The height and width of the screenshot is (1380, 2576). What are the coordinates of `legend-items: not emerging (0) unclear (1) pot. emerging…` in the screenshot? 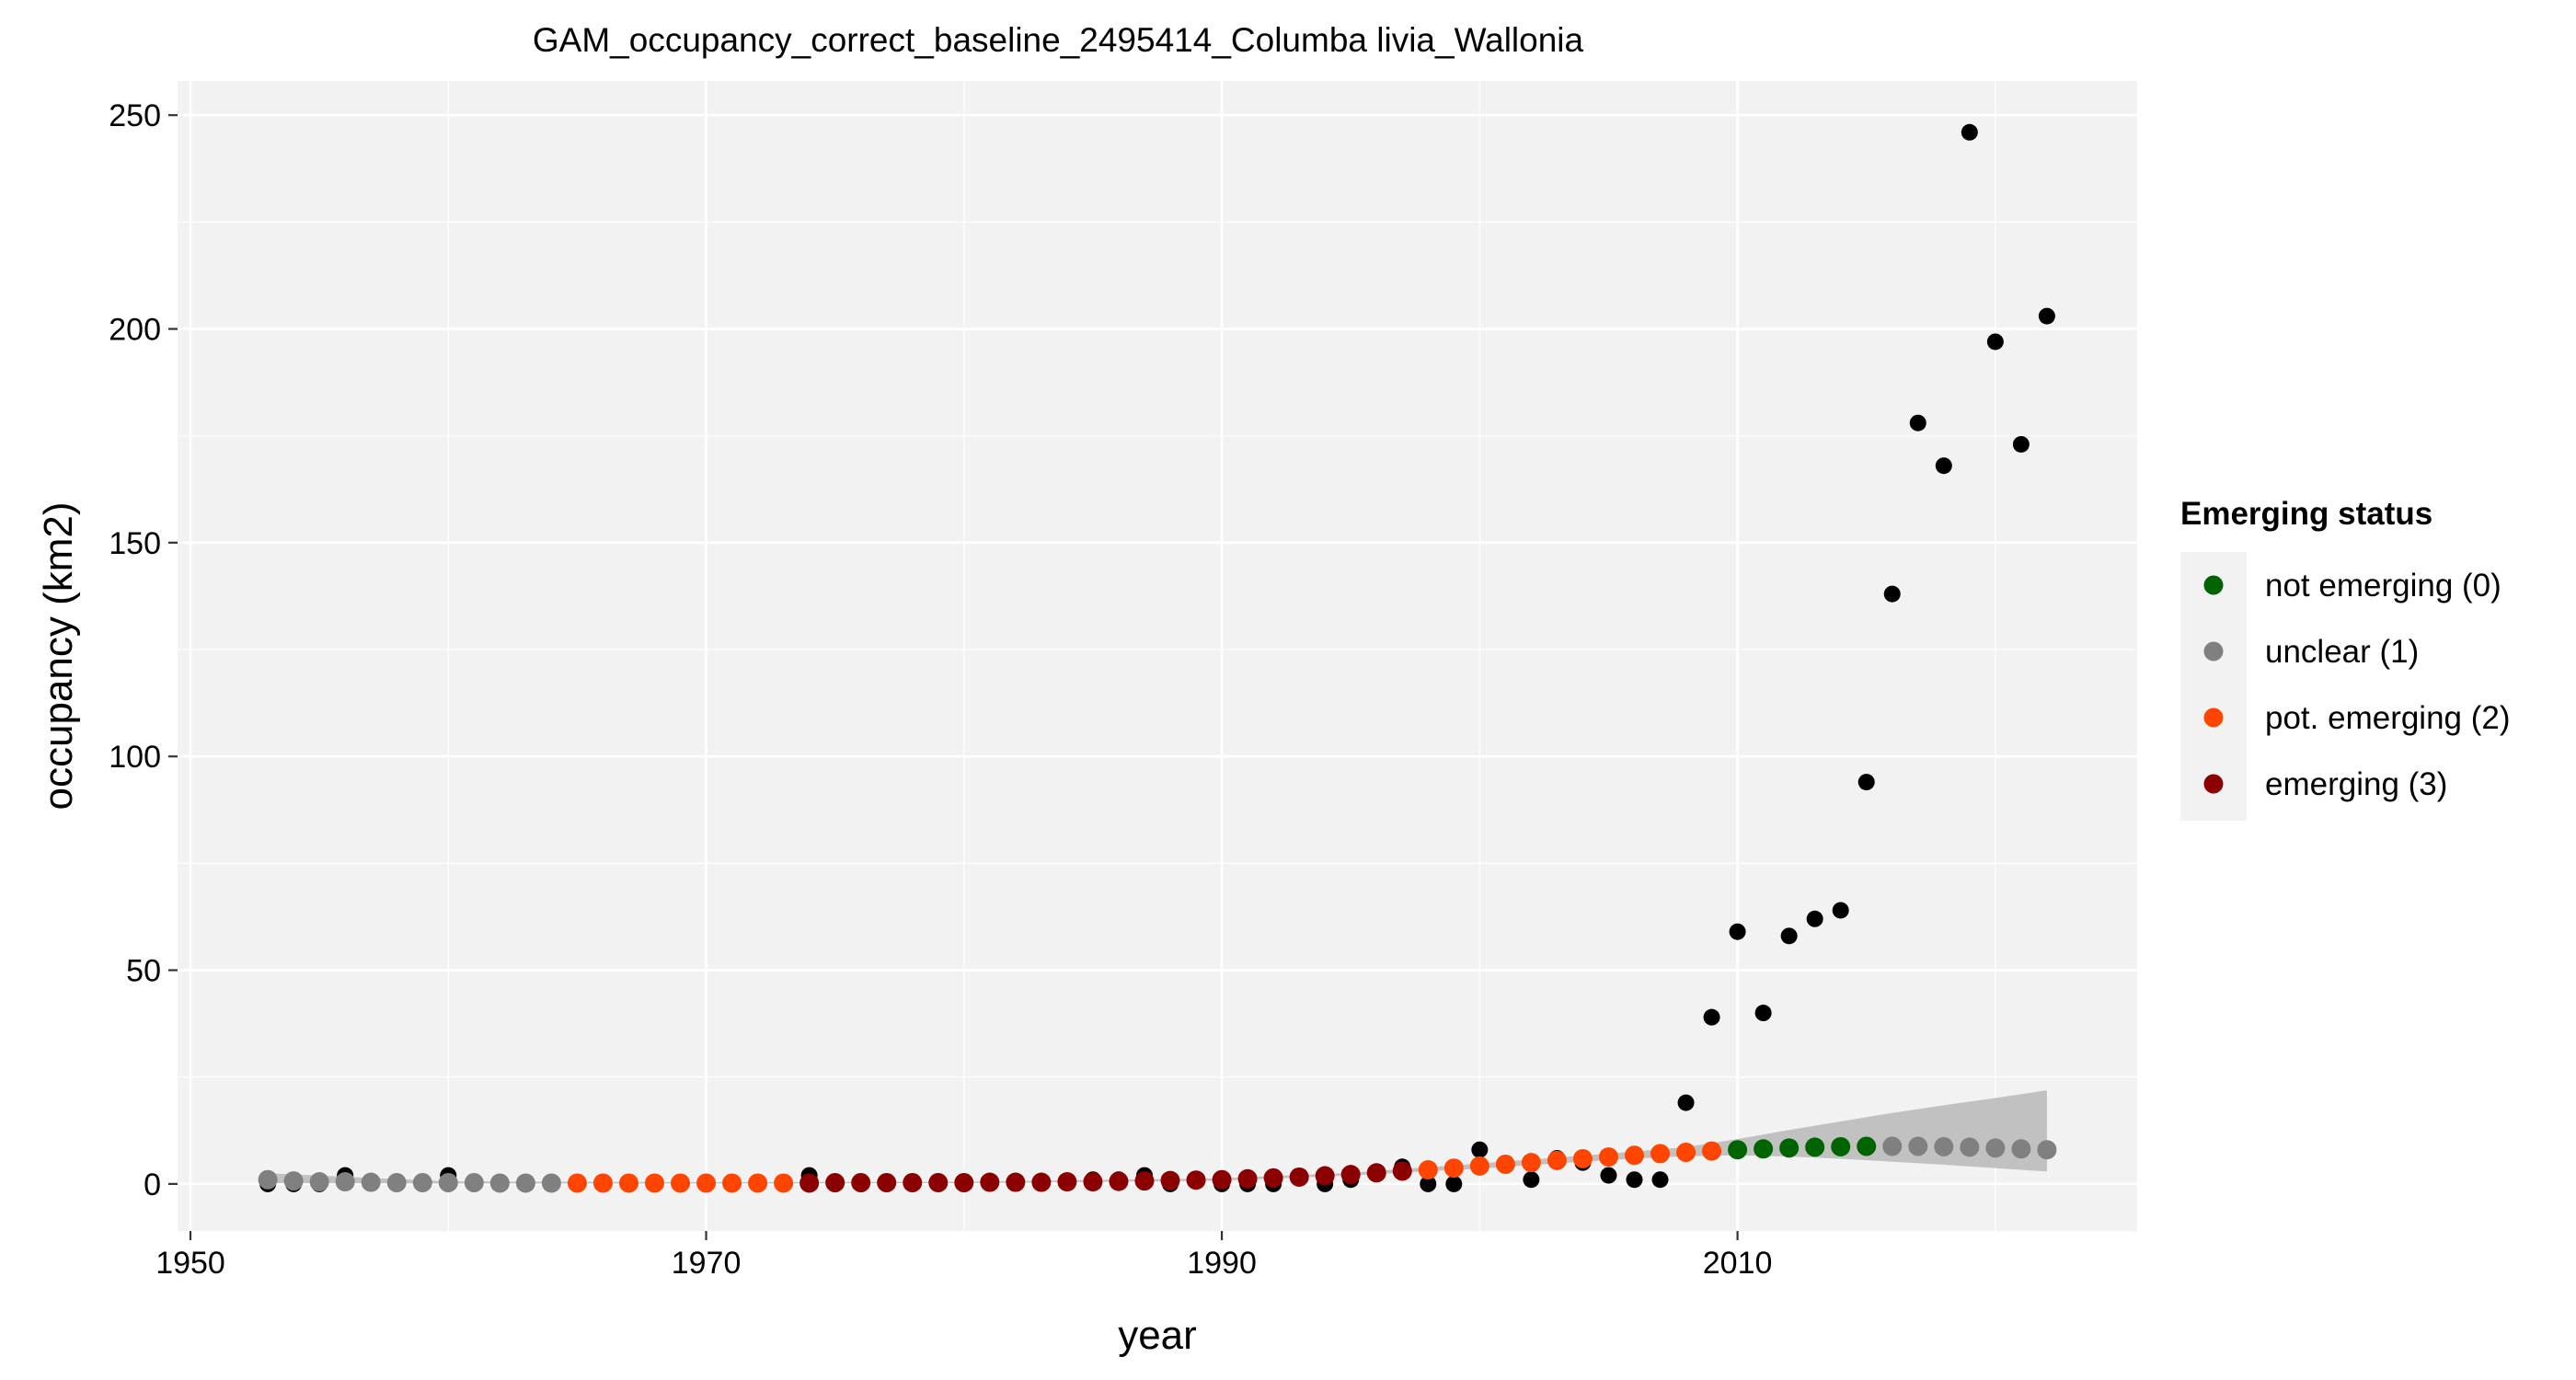 It's located at (2357, 685).